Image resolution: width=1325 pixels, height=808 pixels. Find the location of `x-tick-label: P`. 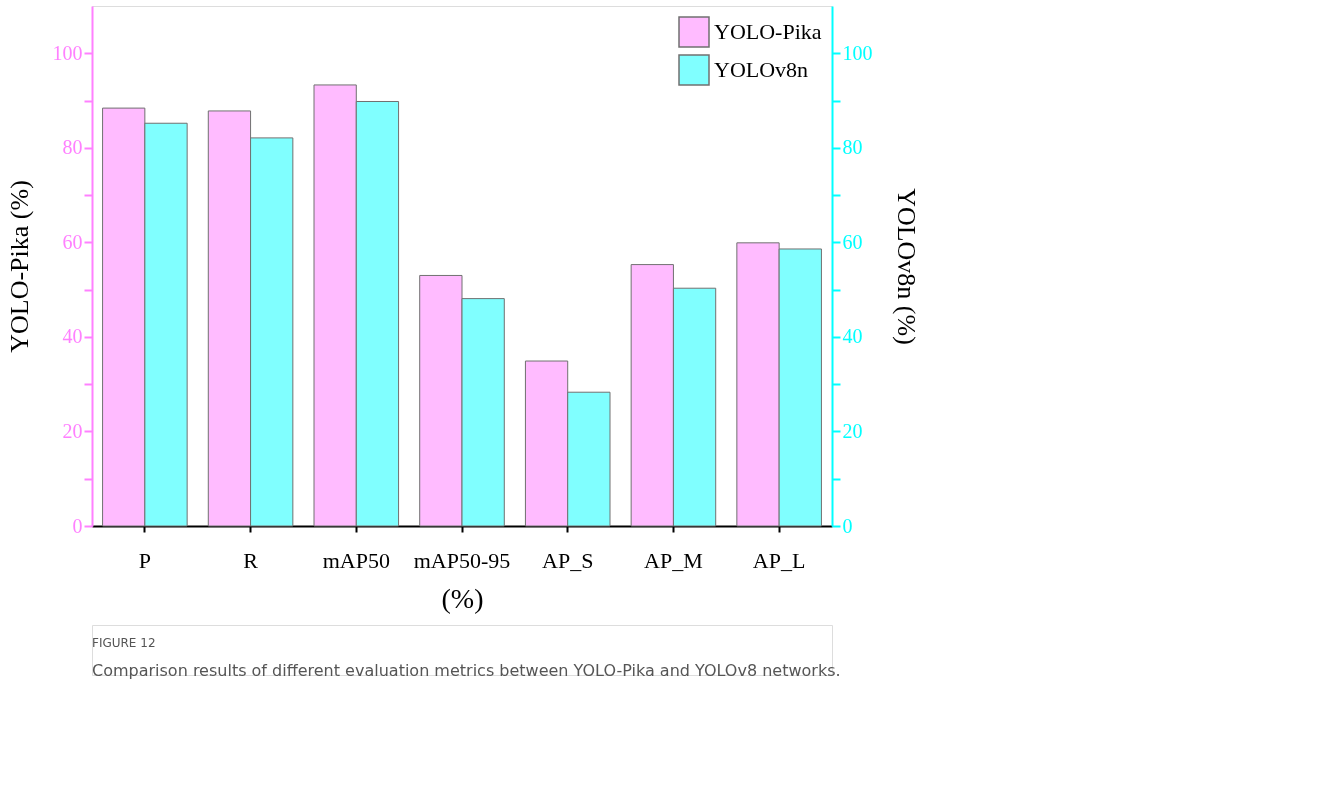

x-tick-label: P is located at coordinates (144, 560).